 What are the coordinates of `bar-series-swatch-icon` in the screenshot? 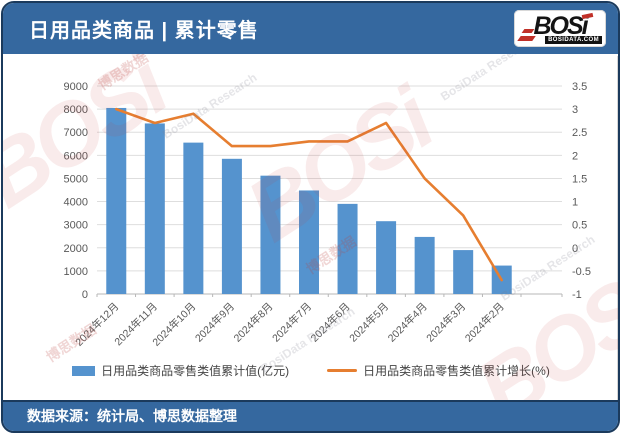 It's located at (84, 370).